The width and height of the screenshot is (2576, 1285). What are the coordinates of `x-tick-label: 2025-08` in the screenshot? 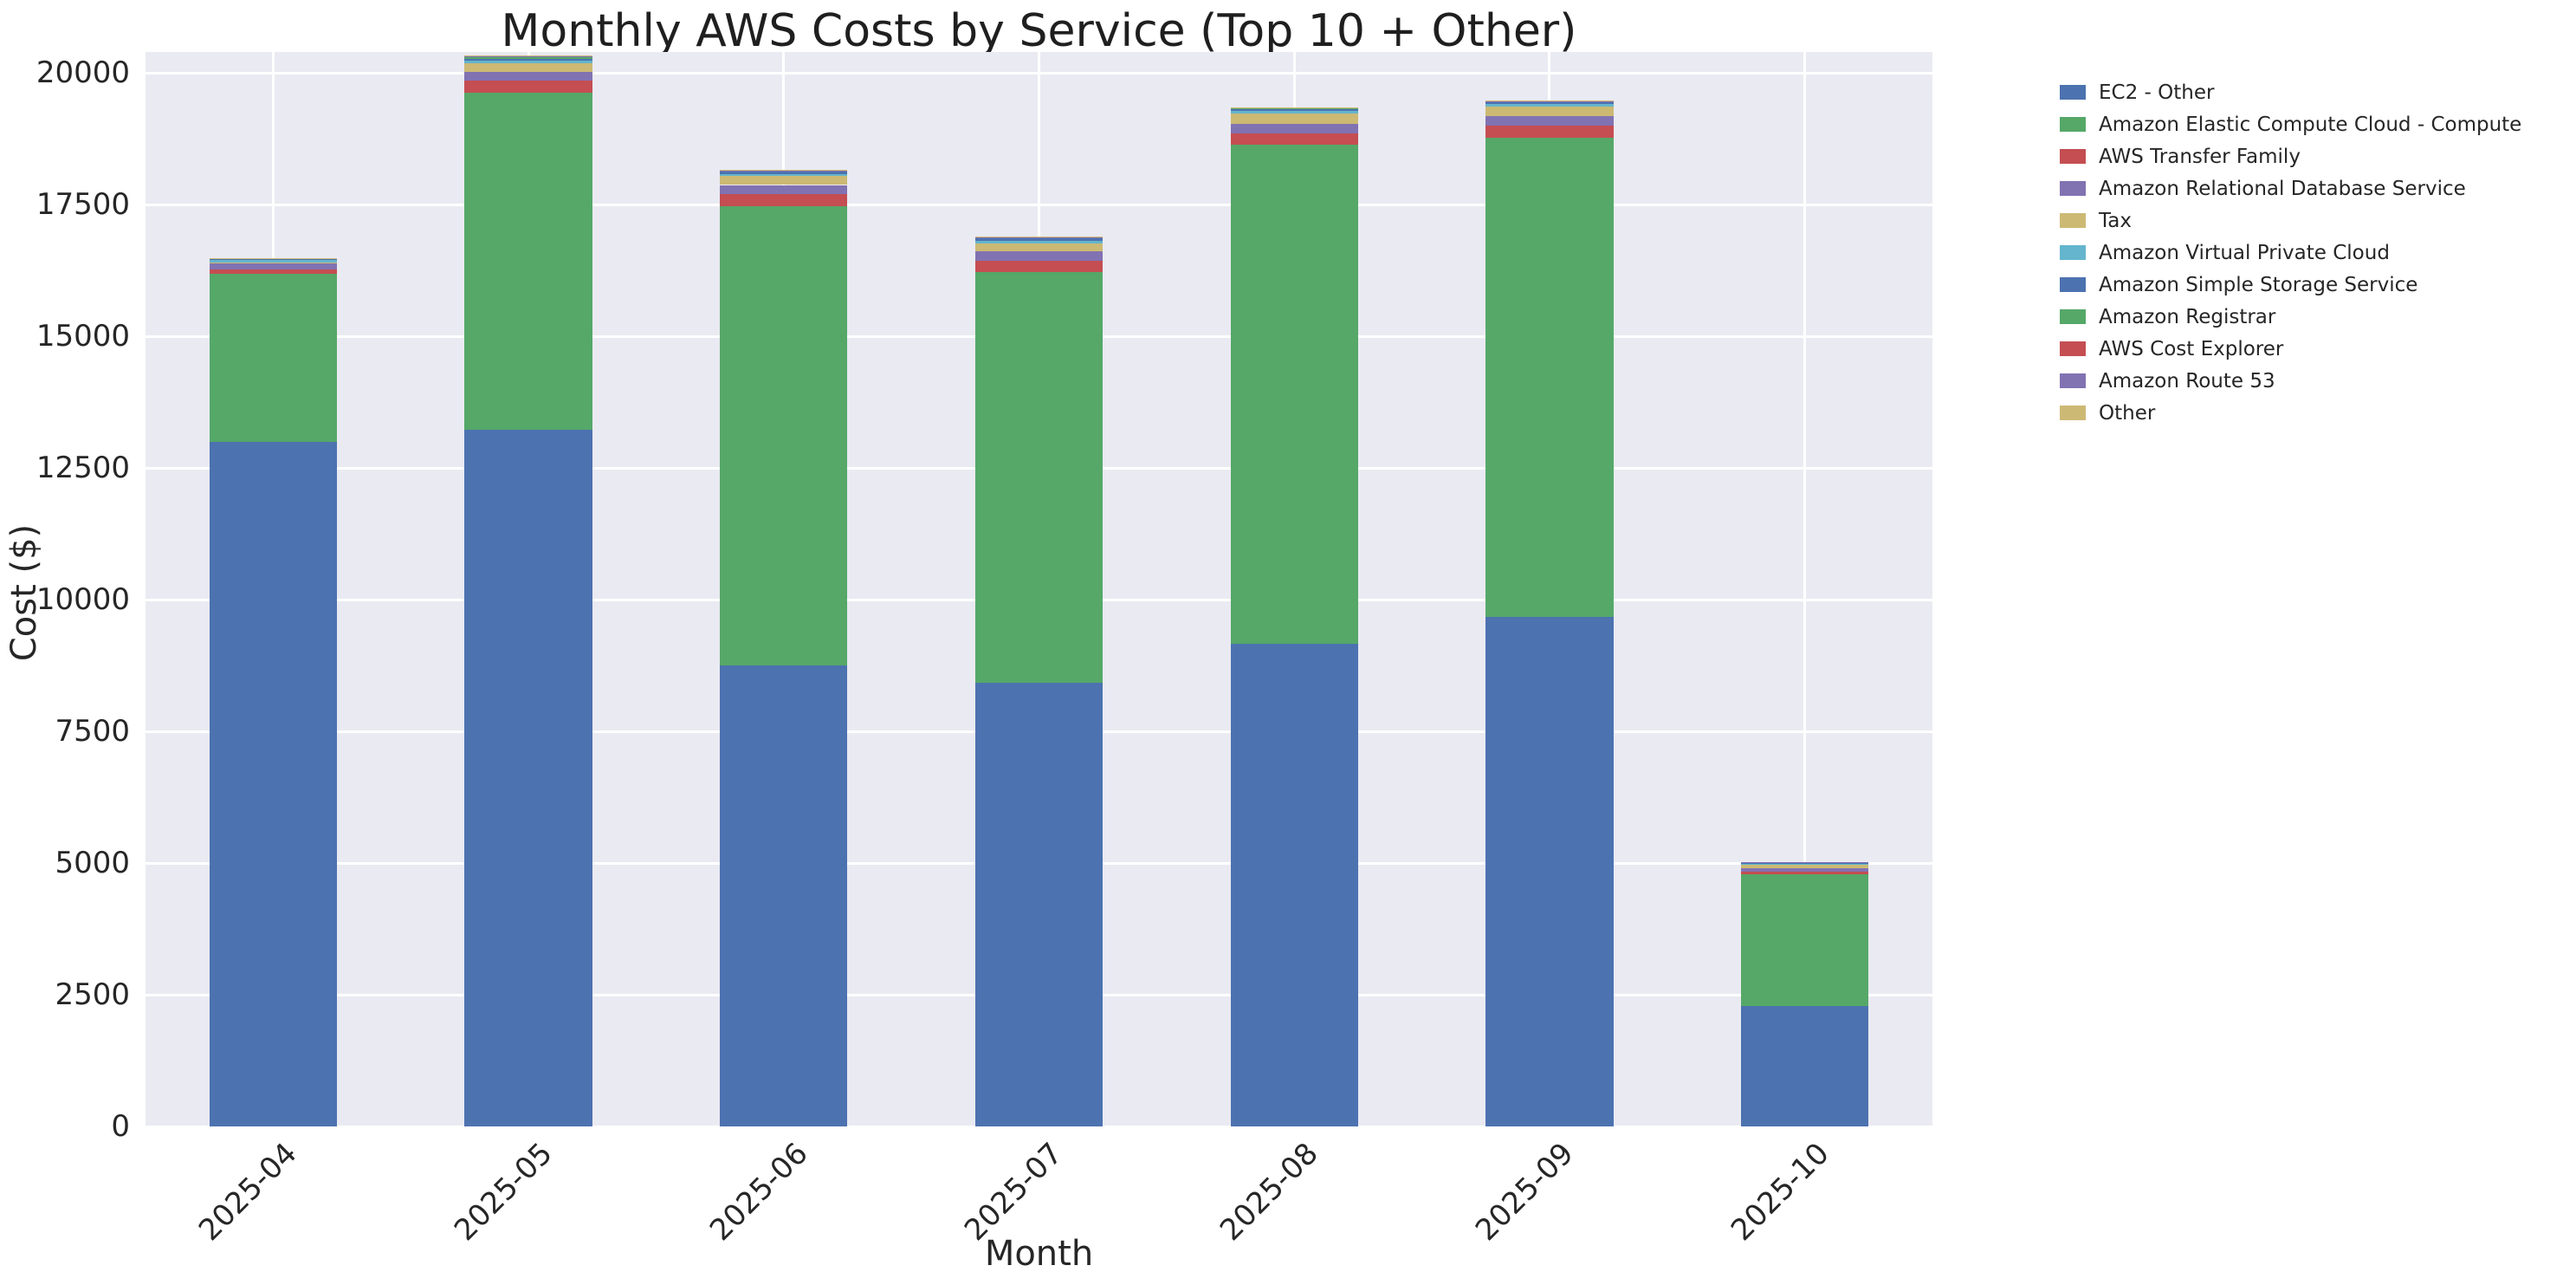 It's located at (1269, 1192).